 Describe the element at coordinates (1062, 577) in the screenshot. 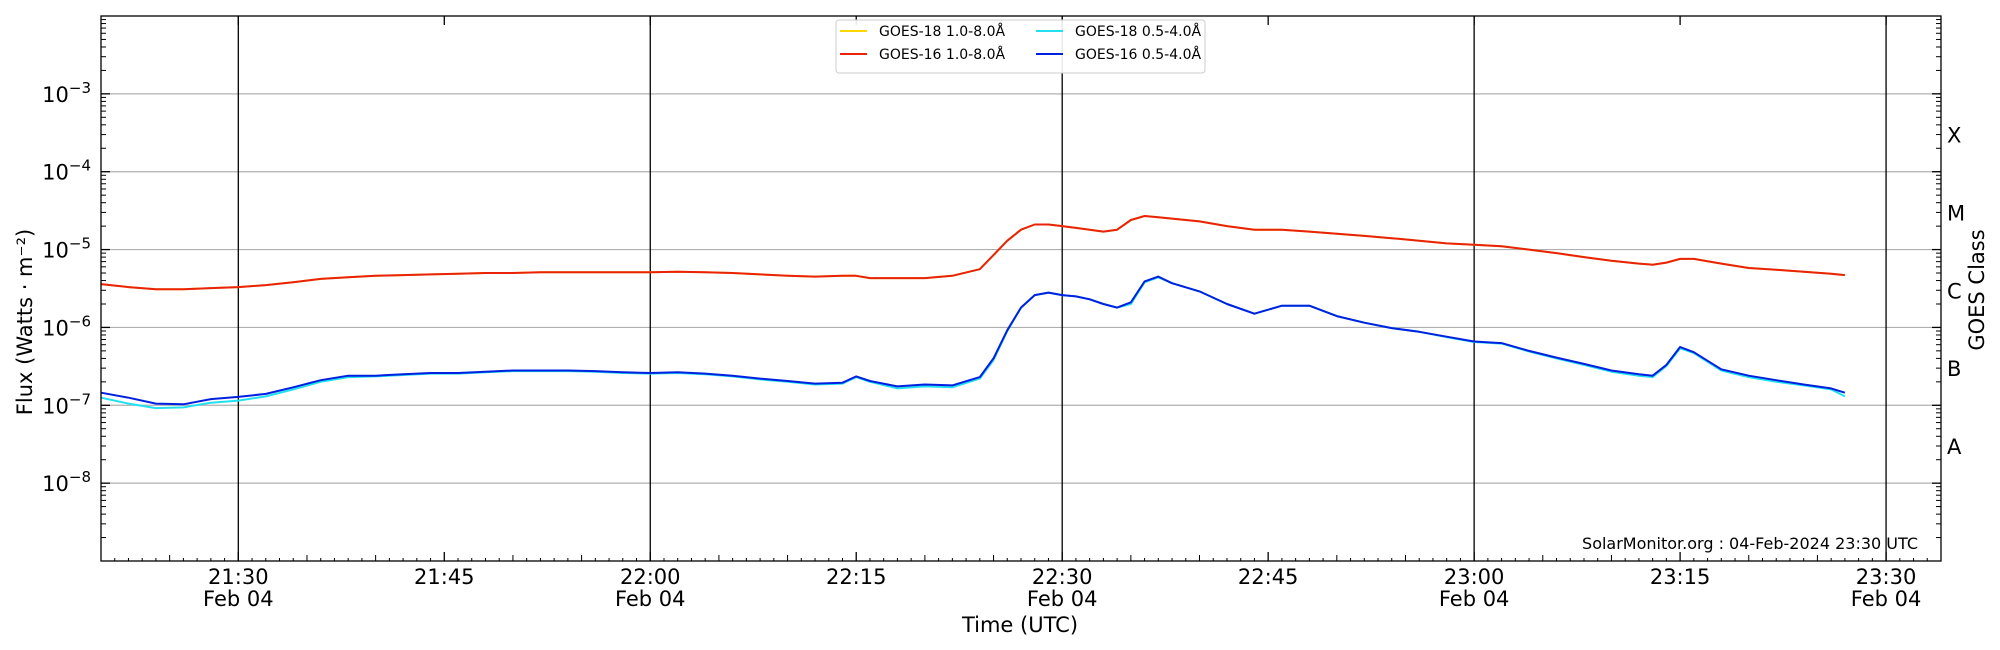

I see `x-tick-label: 22:30` at that location.